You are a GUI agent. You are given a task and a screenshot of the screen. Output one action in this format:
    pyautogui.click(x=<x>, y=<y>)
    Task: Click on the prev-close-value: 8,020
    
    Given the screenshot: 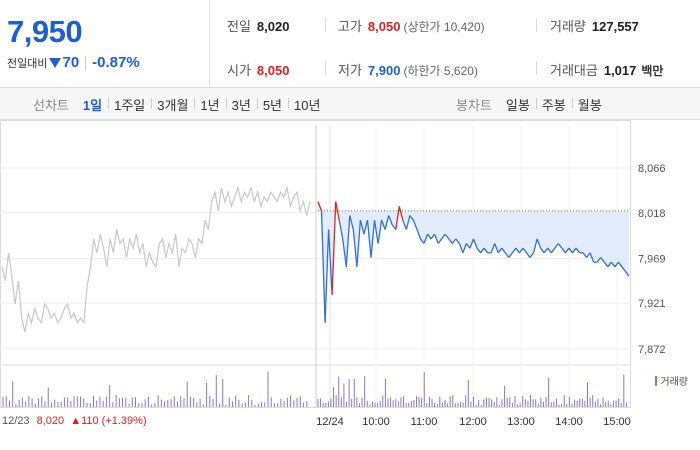 What is the action you would take?
    pyautogui.click(x=273, y=26)
    